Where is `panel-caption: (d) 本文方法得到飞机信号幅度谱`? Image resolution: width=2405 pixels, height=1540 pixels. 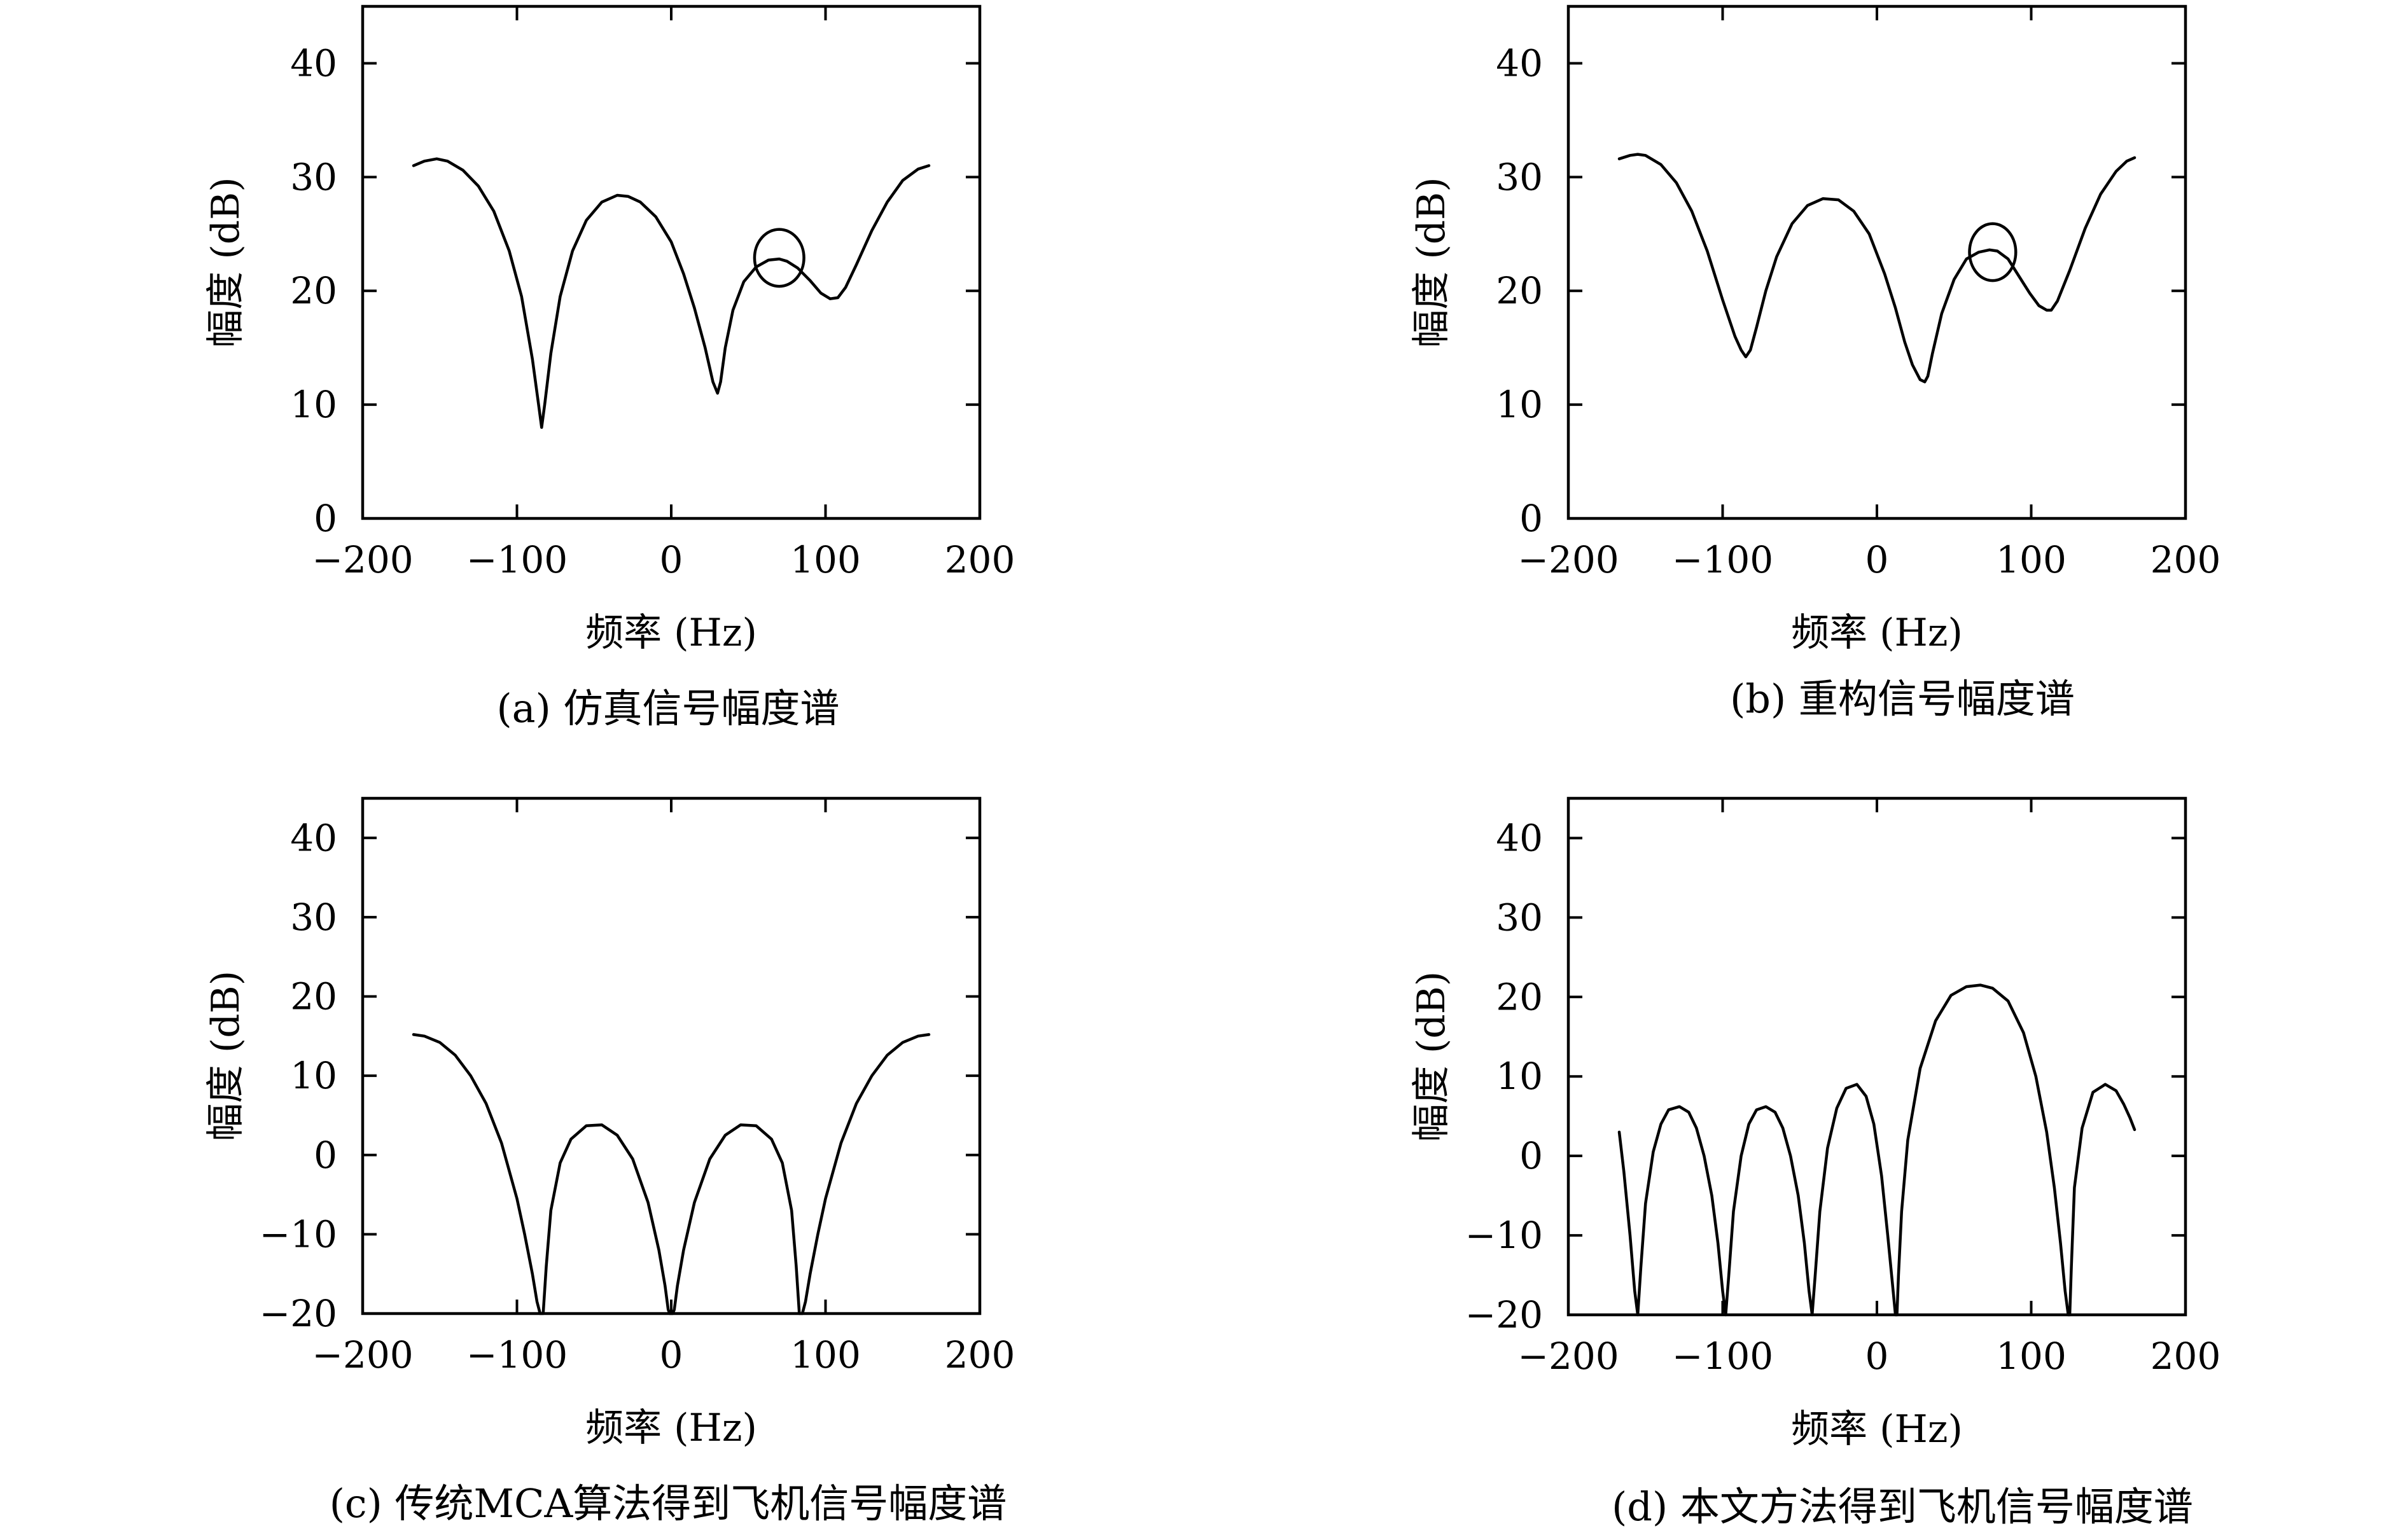 panel-caption: (d) 本文方法得到飞机信号幅度谱 is located at coordinates (1903, 1507).